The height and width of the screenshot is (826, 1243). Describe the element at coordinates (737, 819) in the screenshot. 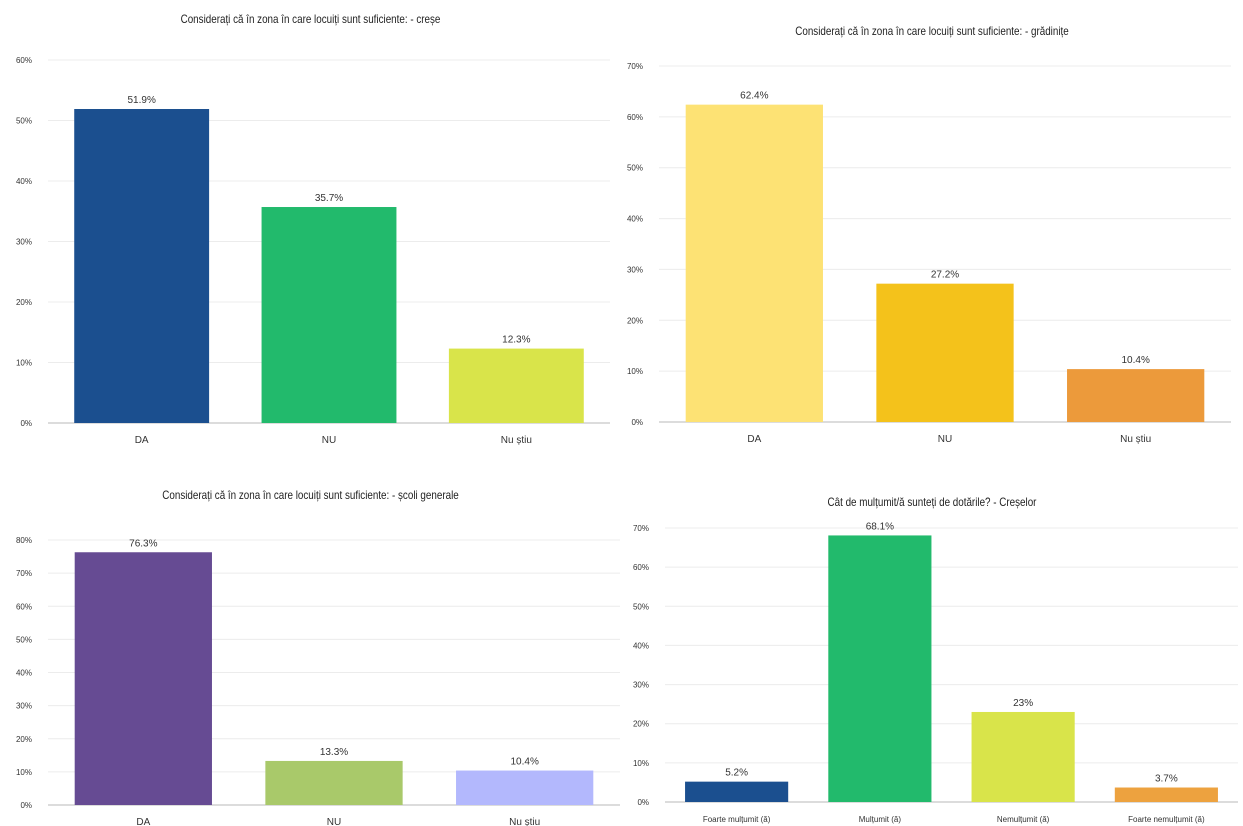

I see `x-tick-label: Foarte mulțumit (ă)` at that location.